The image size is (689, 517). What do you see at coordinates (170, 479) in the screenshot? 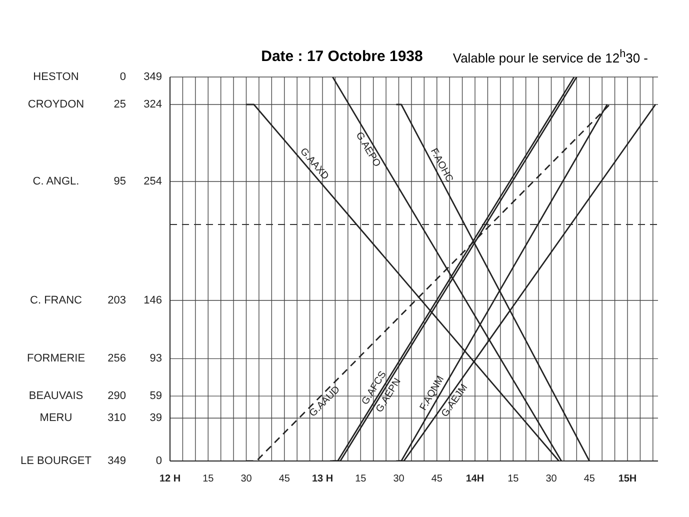
I see `x-tick-label: 12 H` at bounding box center [170, 479].